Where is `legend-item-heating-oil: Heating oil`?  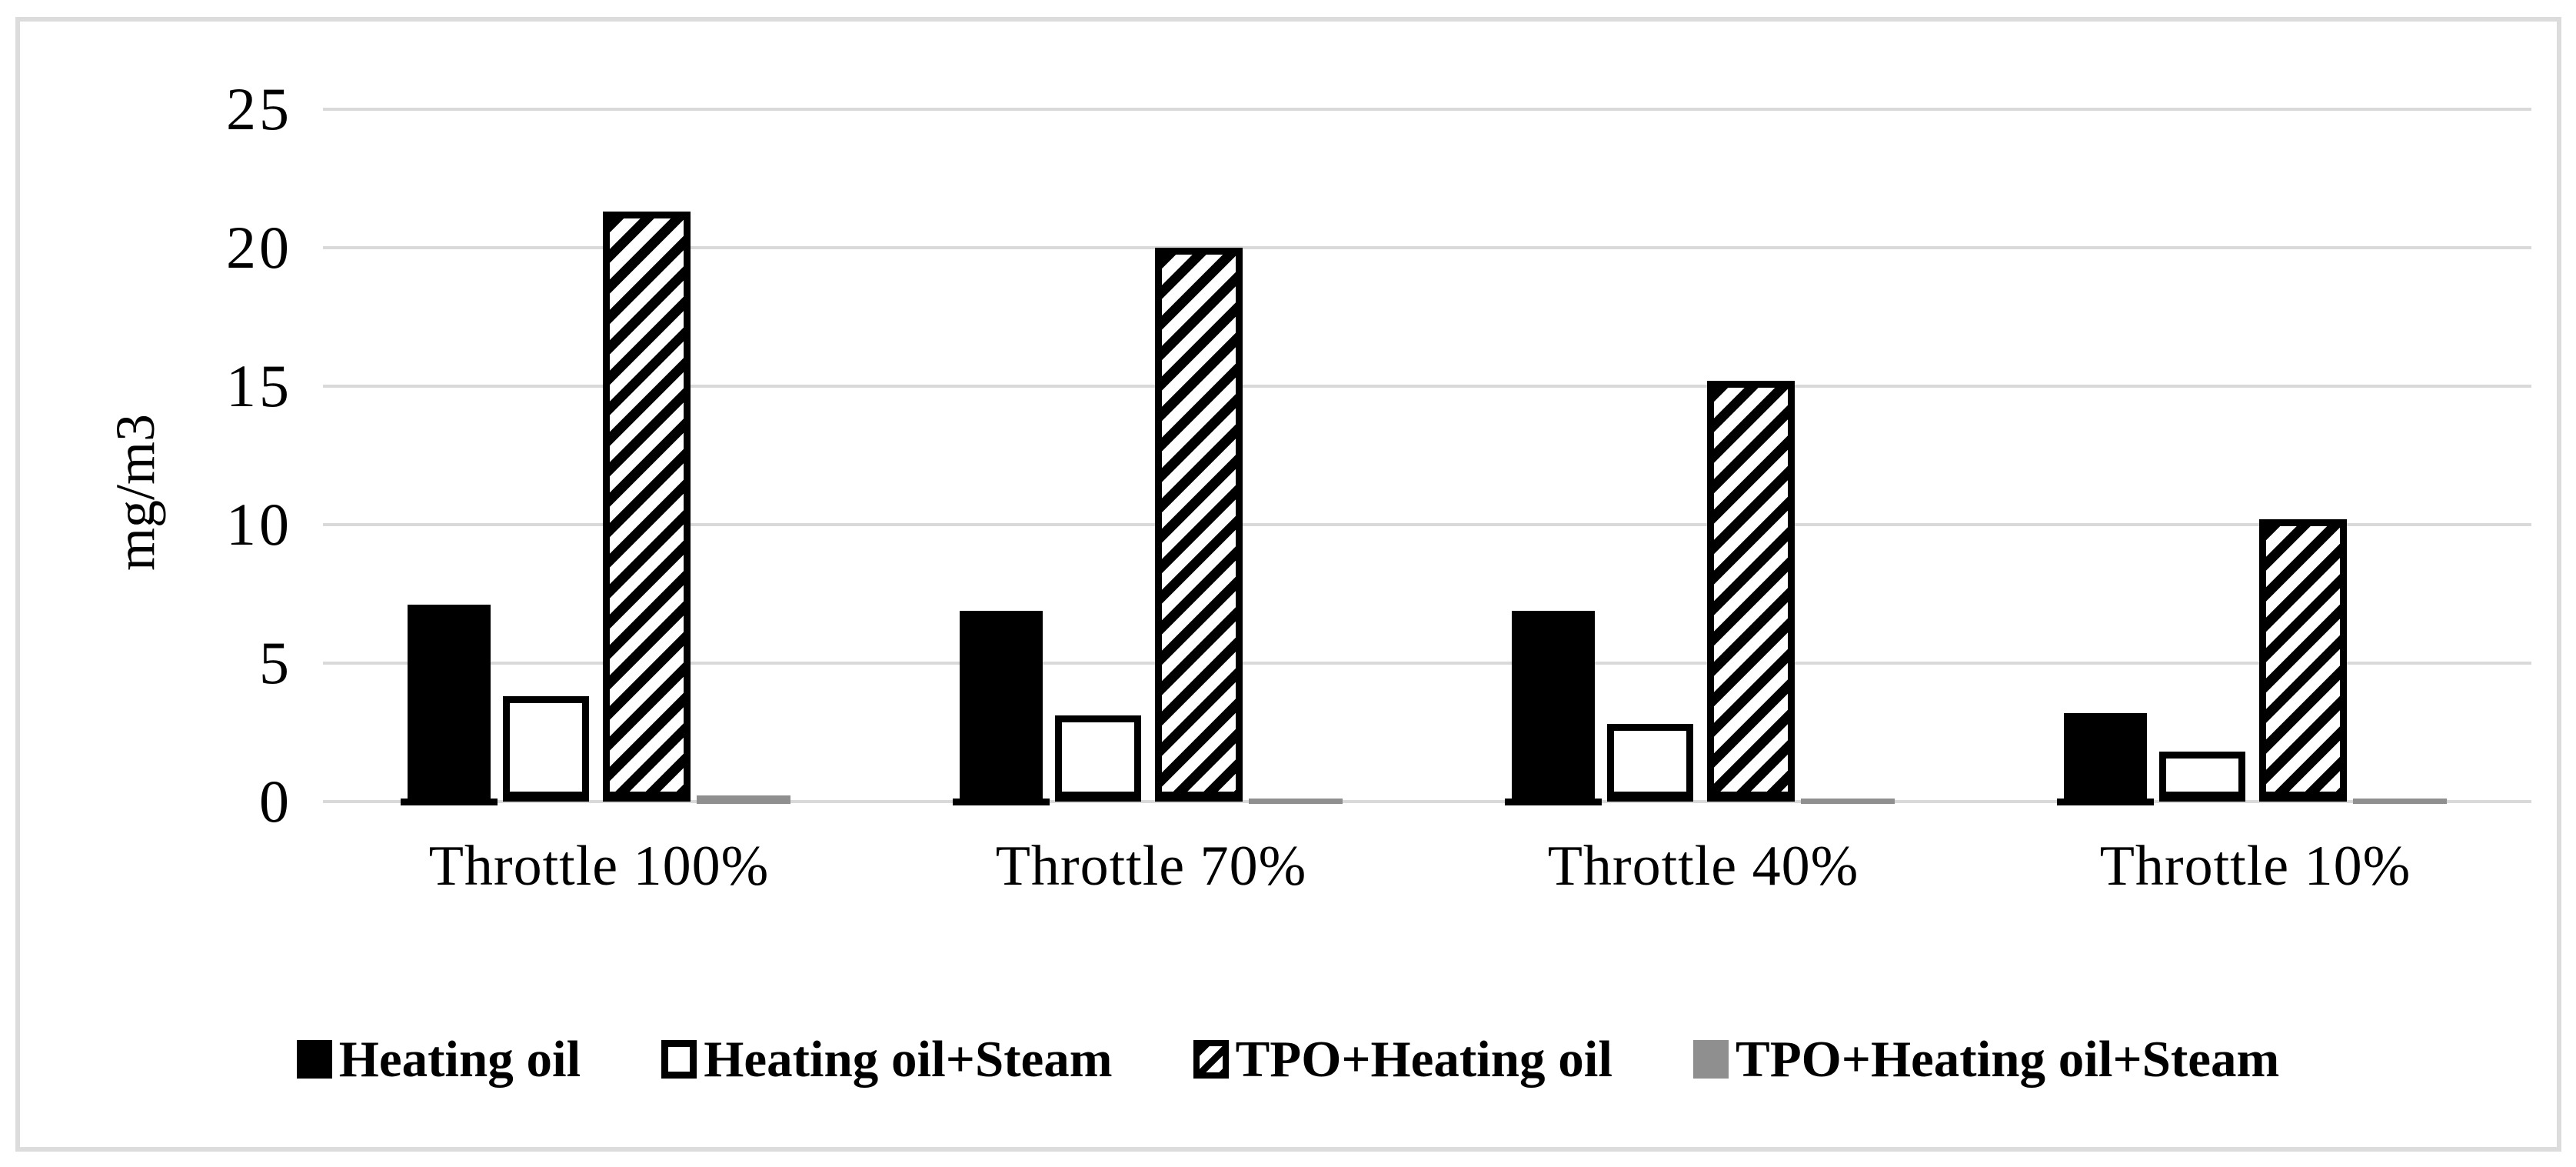
legend-item-heating-oil: Heating oil is located at coordinates (439, 1059).